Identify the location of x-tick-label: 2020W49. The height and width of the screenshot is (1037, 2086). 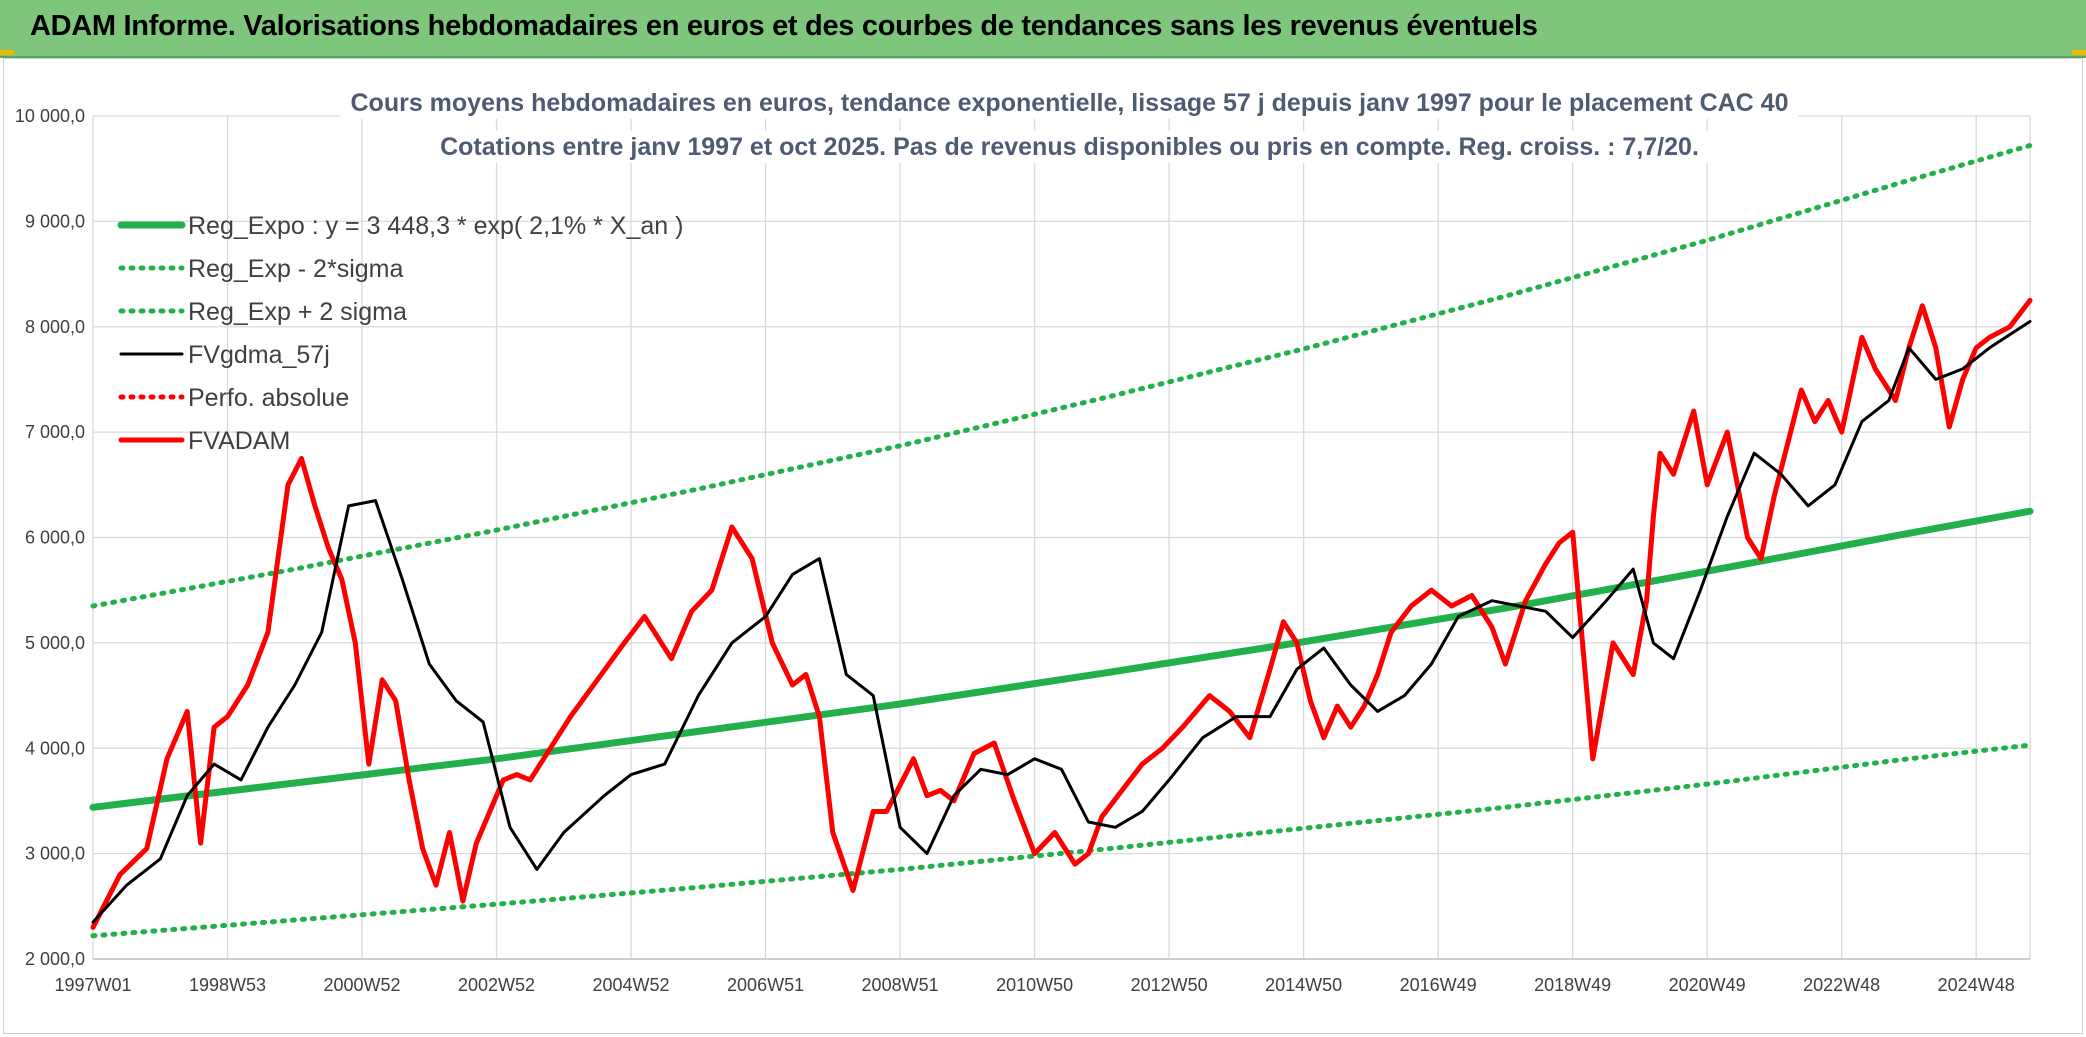
(1707, 985).